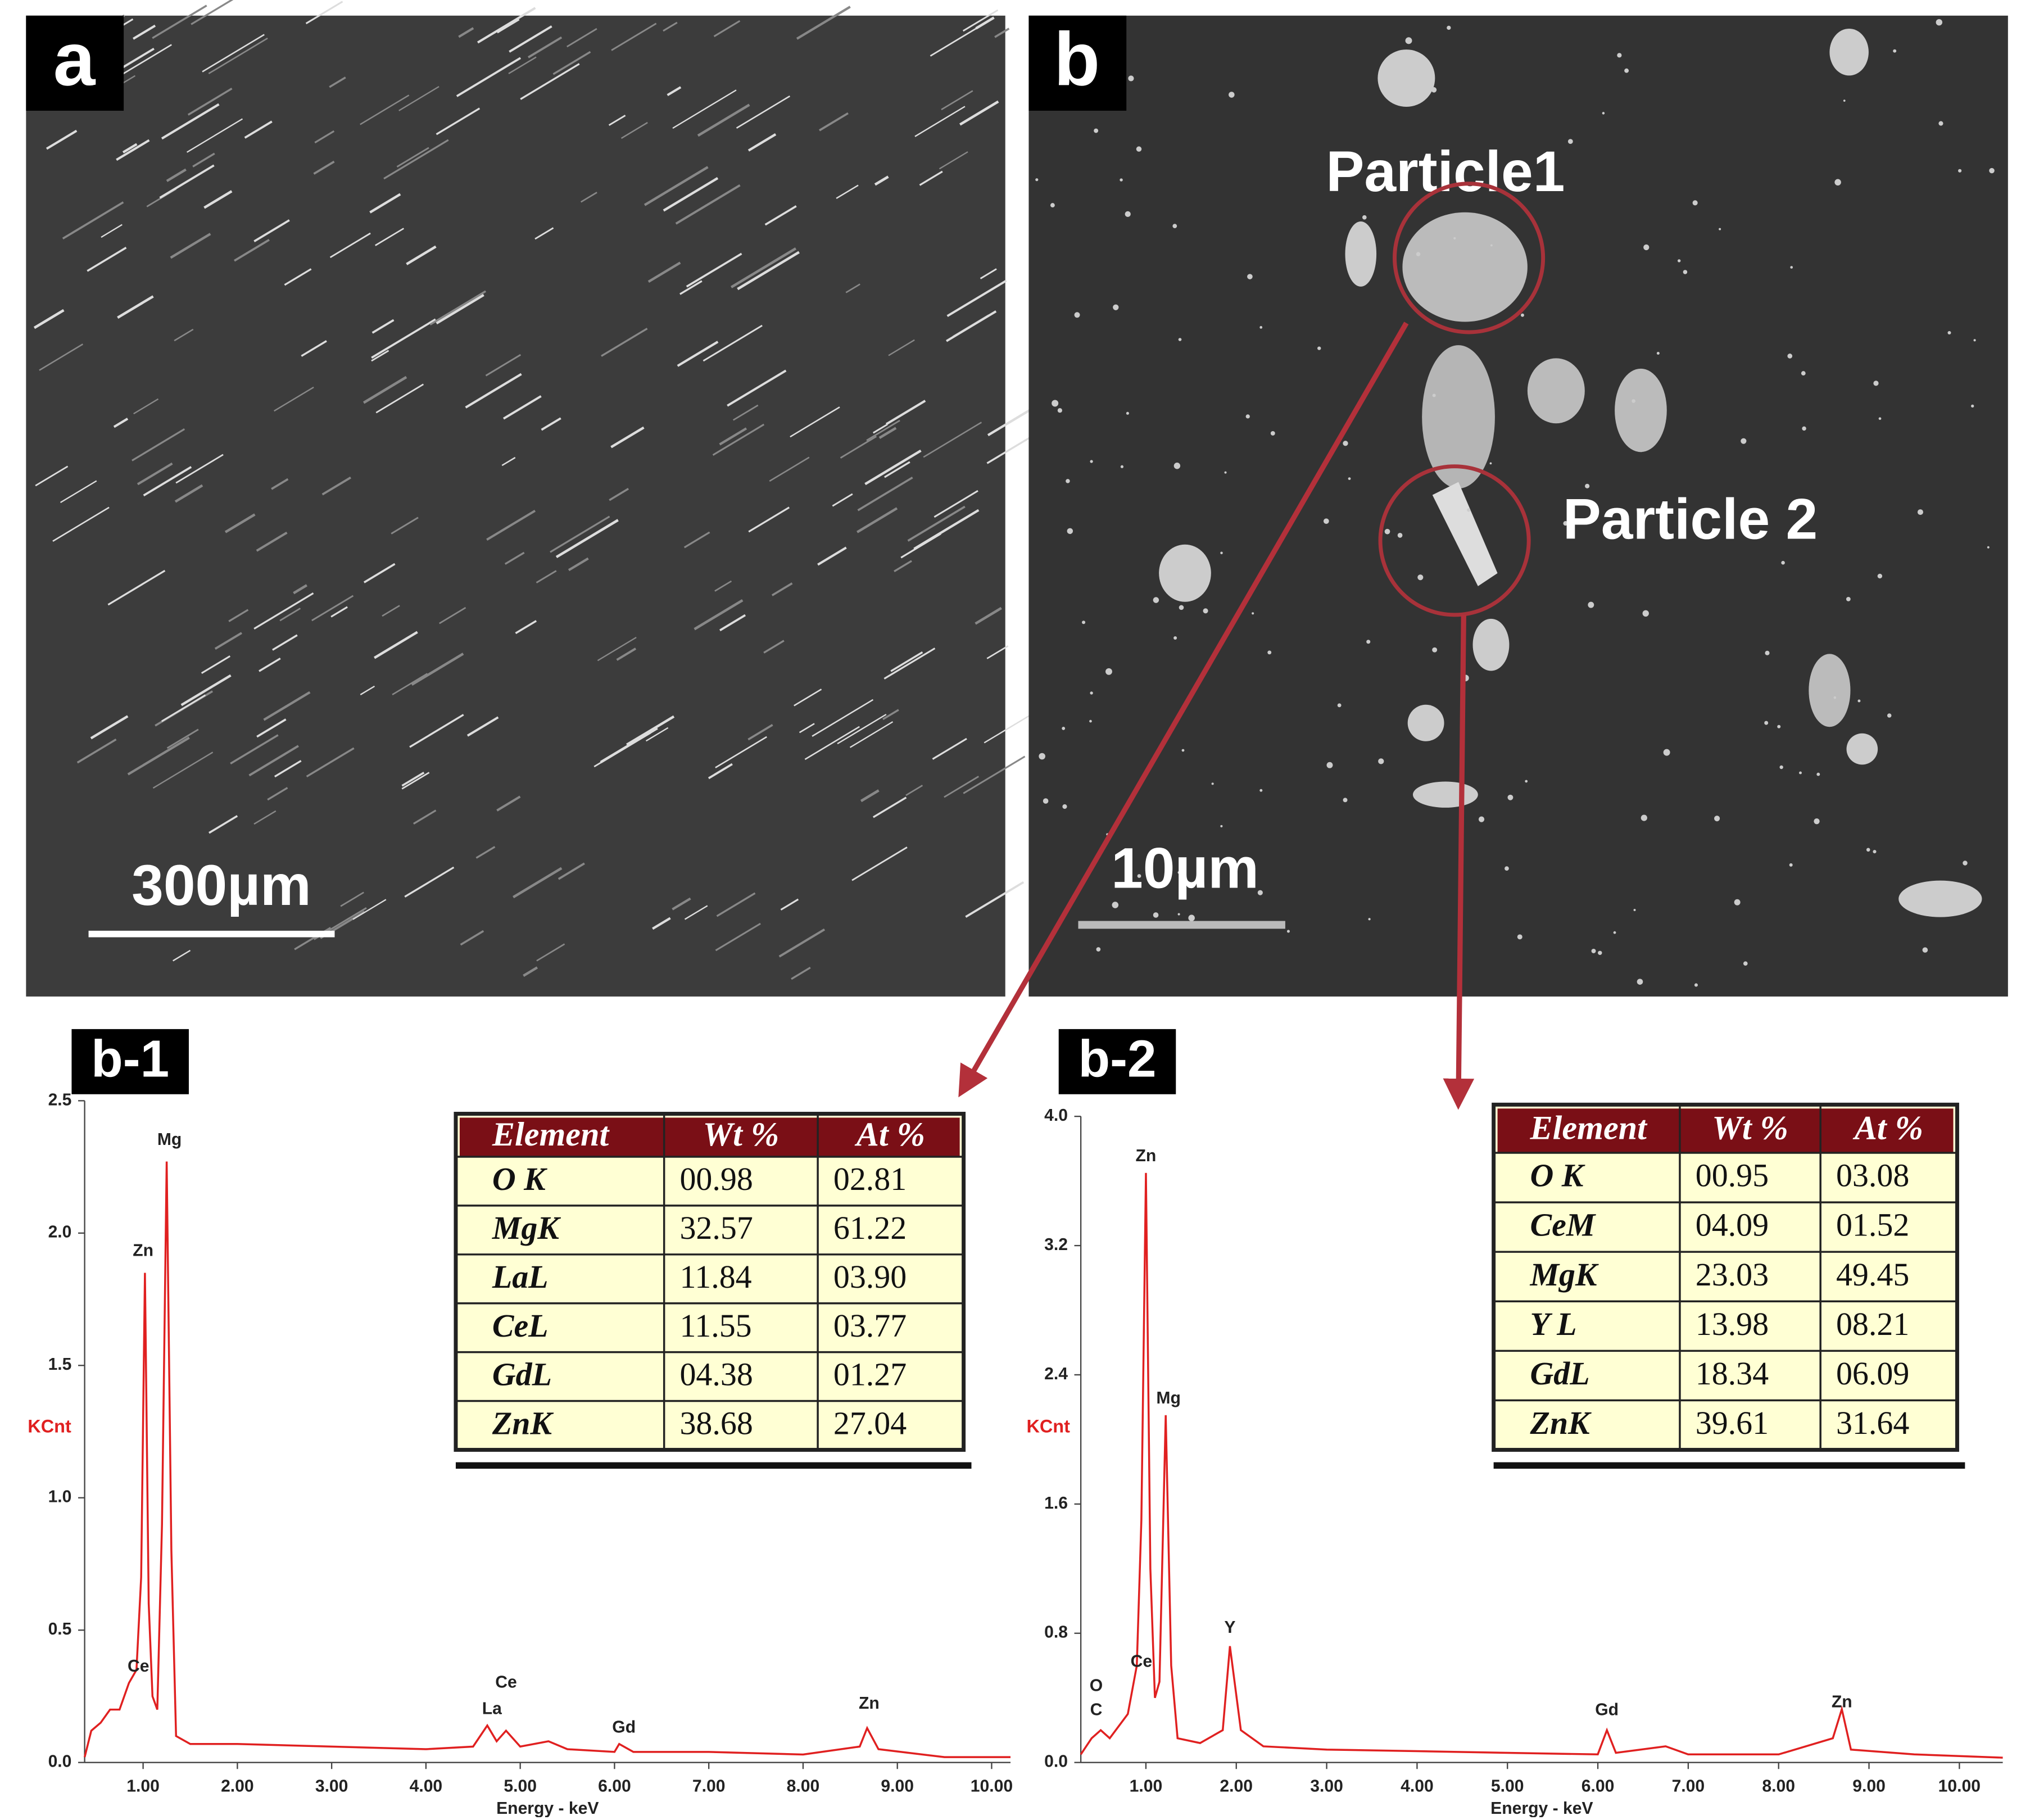 The height and width of the screenshot is (1820, 2021). Describe the element at coordinates (1842, 1701) in the screenshot. I see `peak-label: Zn` at that location.